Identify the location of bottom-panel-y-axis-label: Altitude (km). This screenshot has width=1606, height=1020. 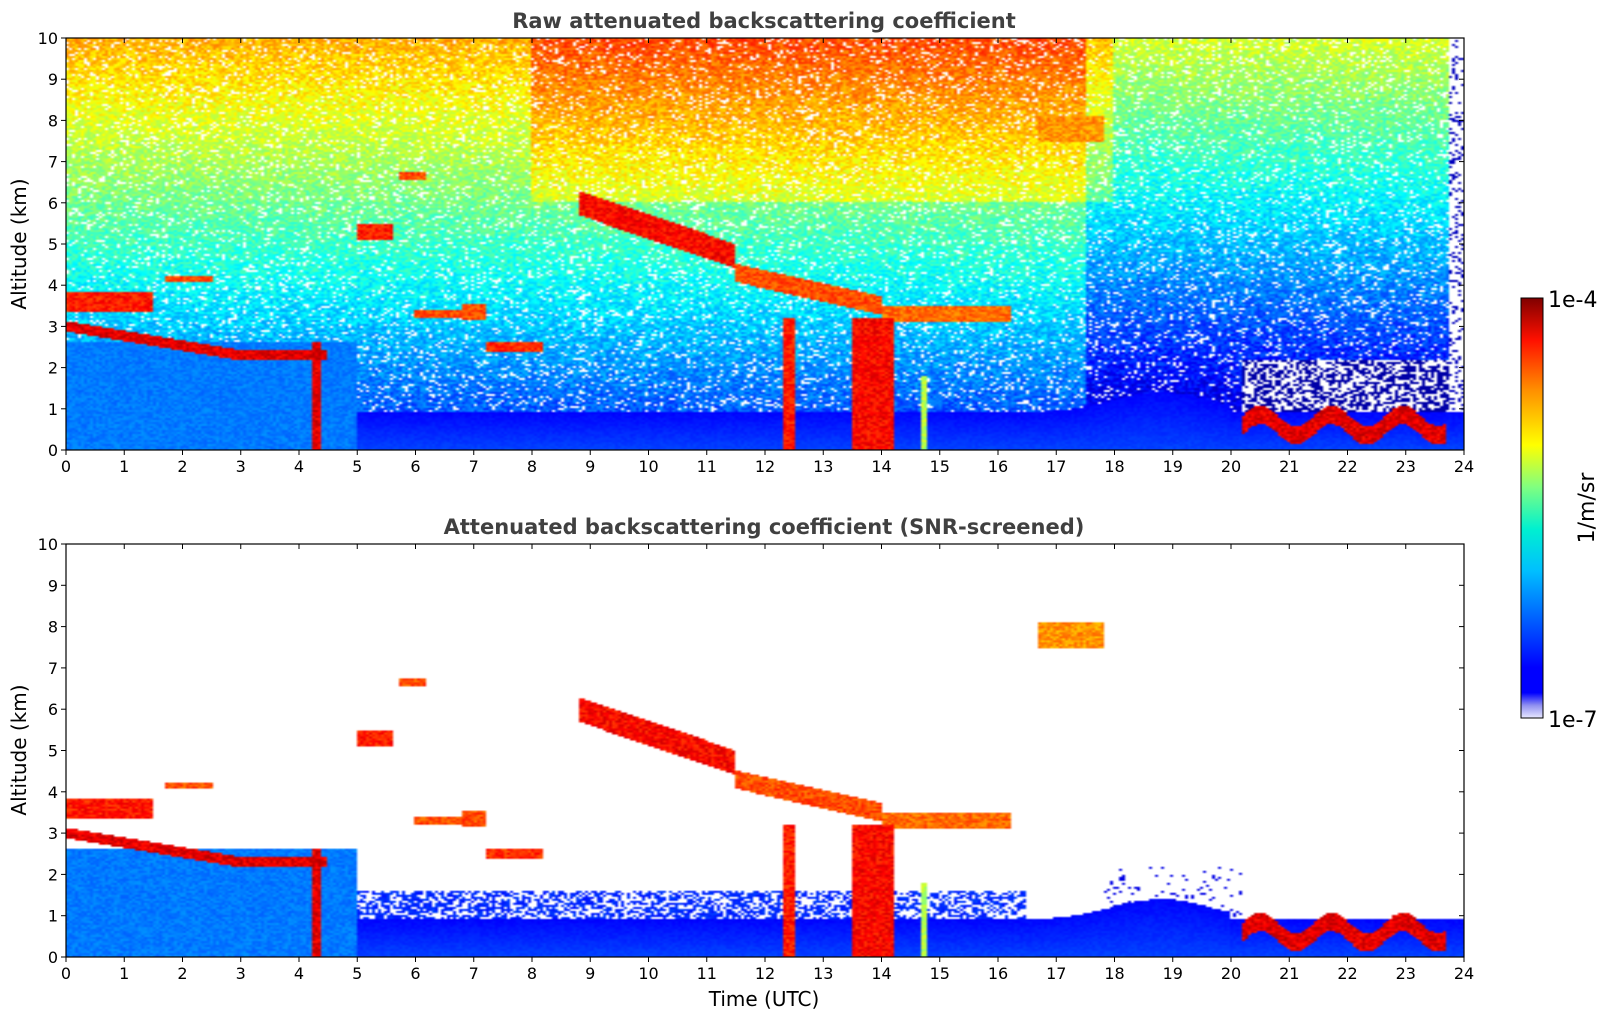
(19, 749).